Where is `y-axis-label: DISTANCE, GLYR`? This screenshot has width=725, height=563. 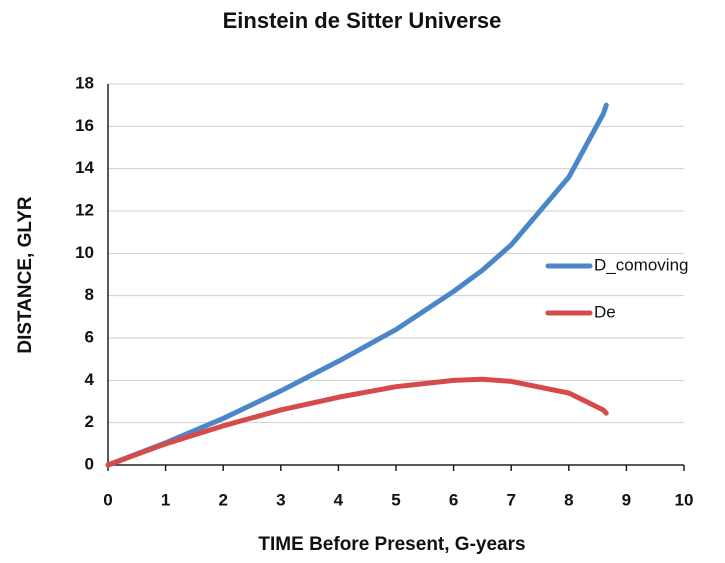
y-axis-label: DISTANCE, GLYR is located at coordinates (25, 275).